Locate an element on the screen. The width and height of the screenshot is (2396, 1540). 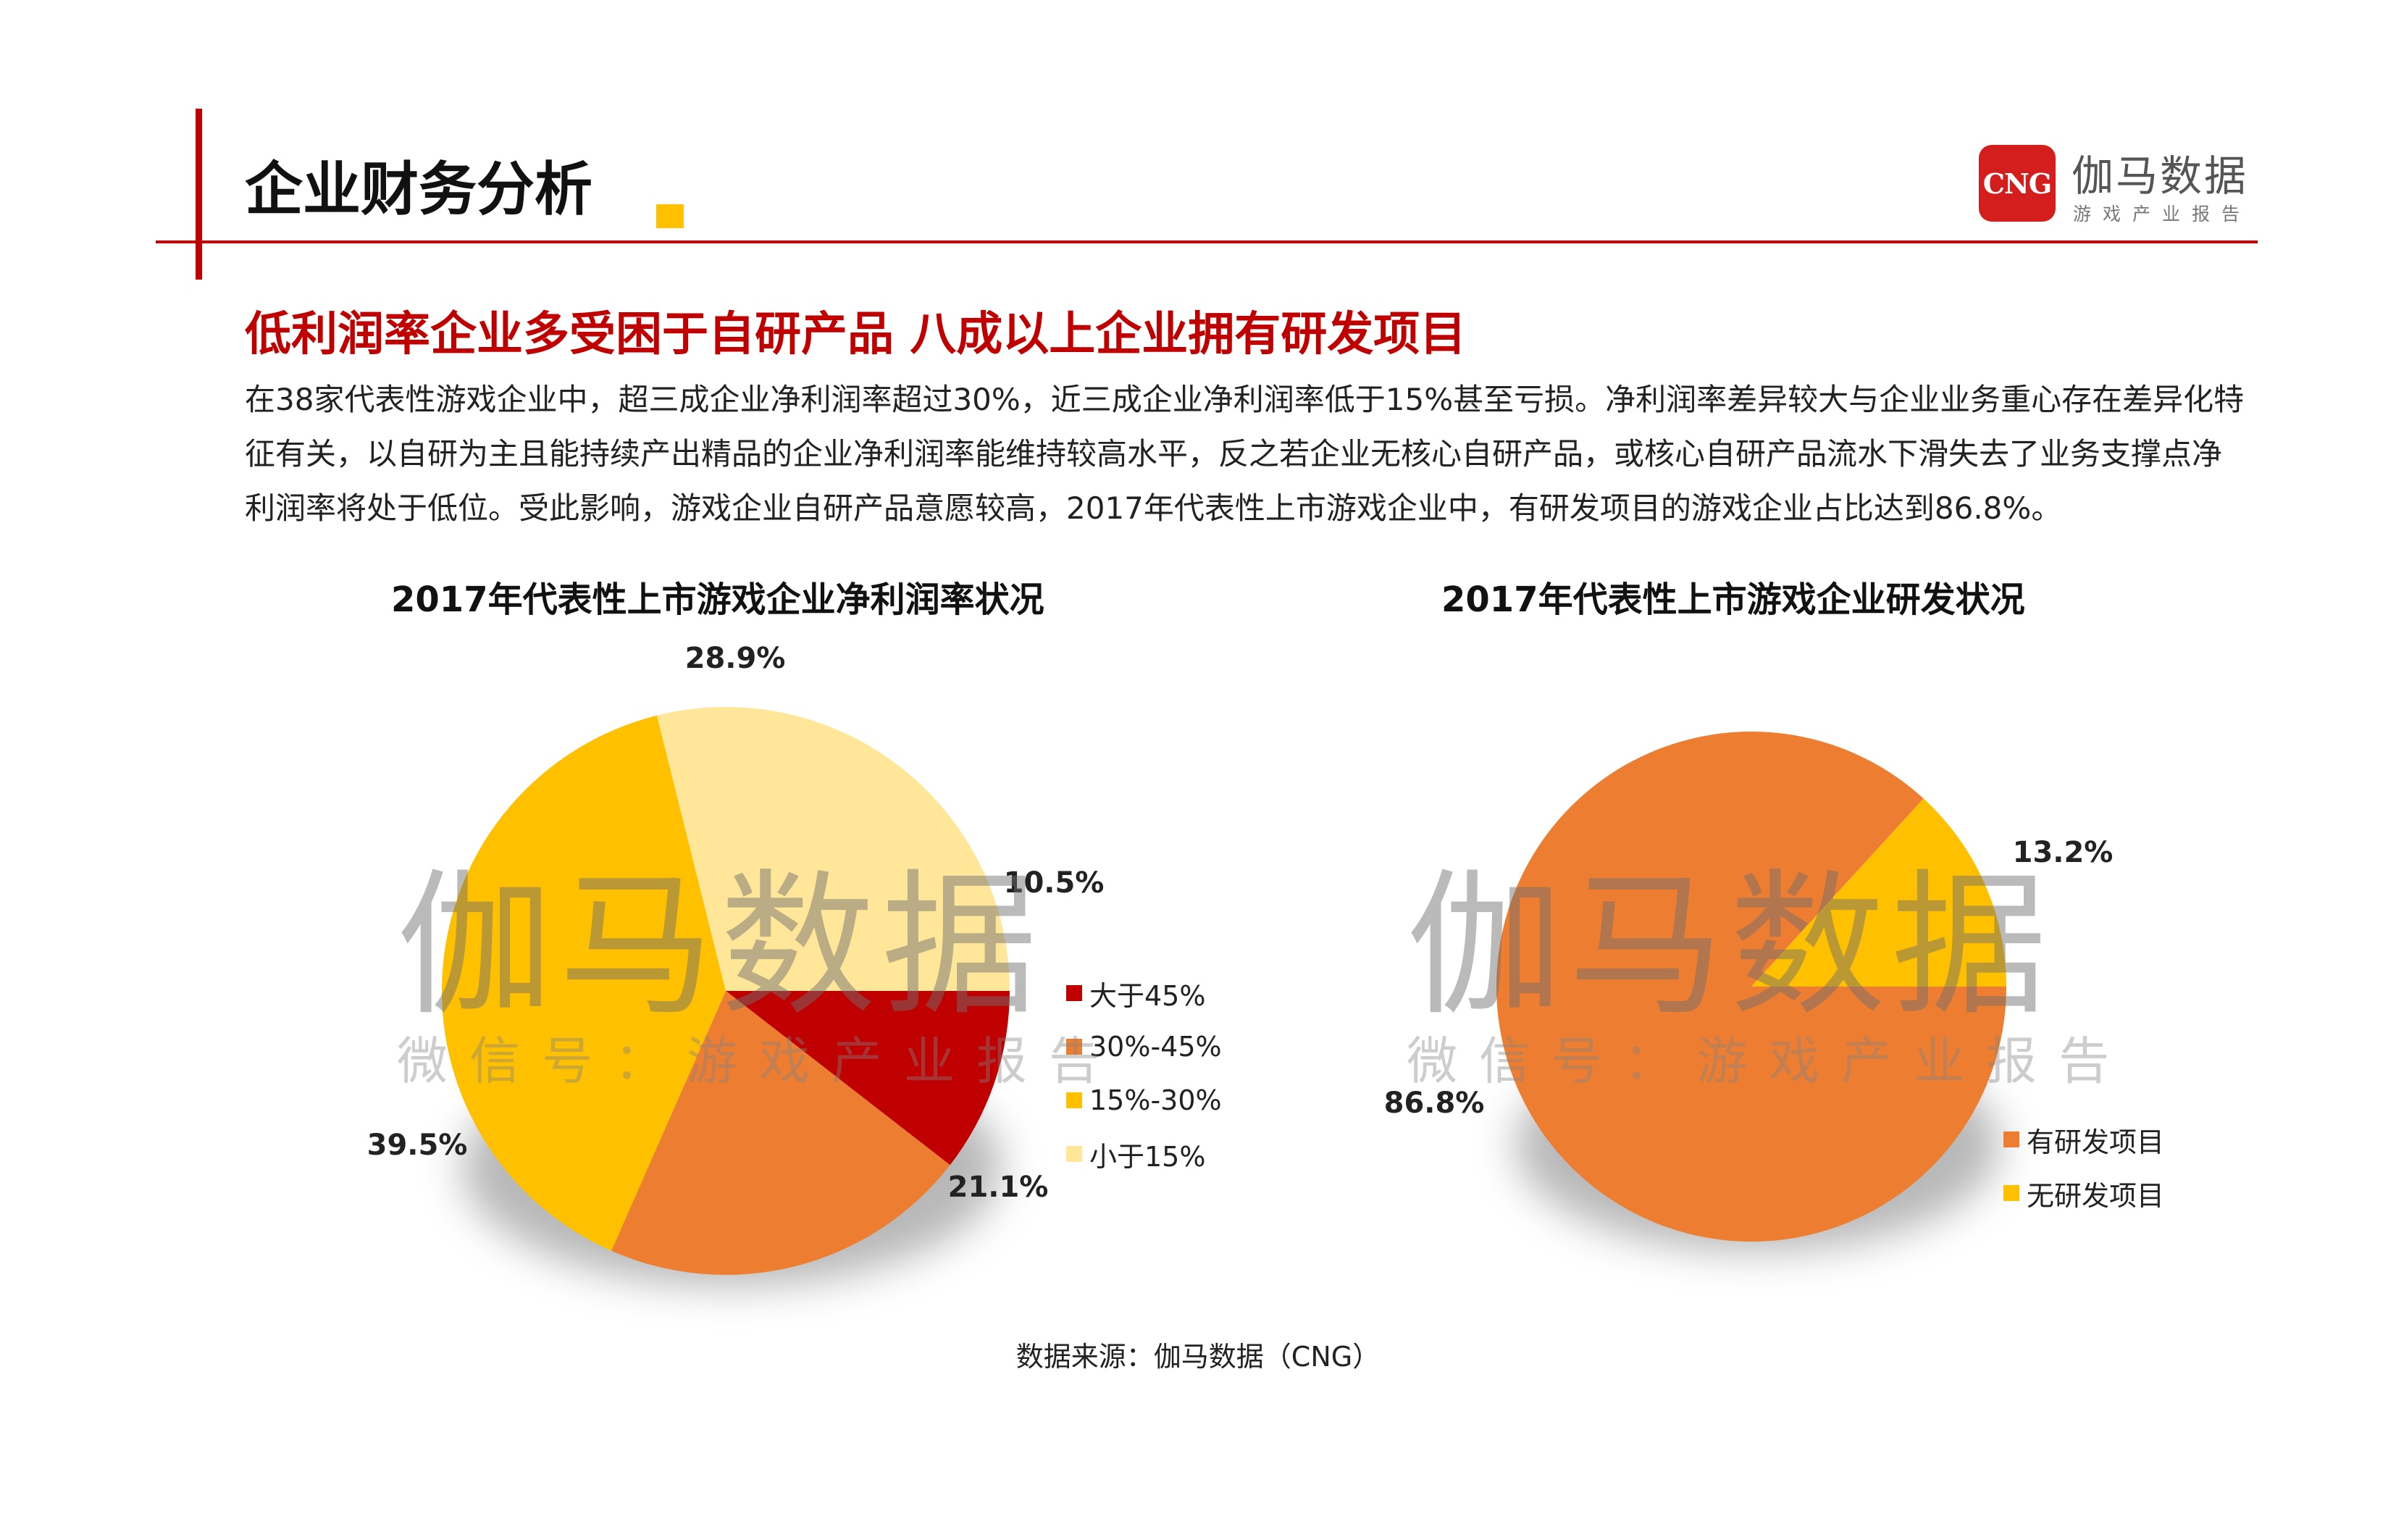
legend-item-gt45: 大于45% is located at coordinates (1144, 993).